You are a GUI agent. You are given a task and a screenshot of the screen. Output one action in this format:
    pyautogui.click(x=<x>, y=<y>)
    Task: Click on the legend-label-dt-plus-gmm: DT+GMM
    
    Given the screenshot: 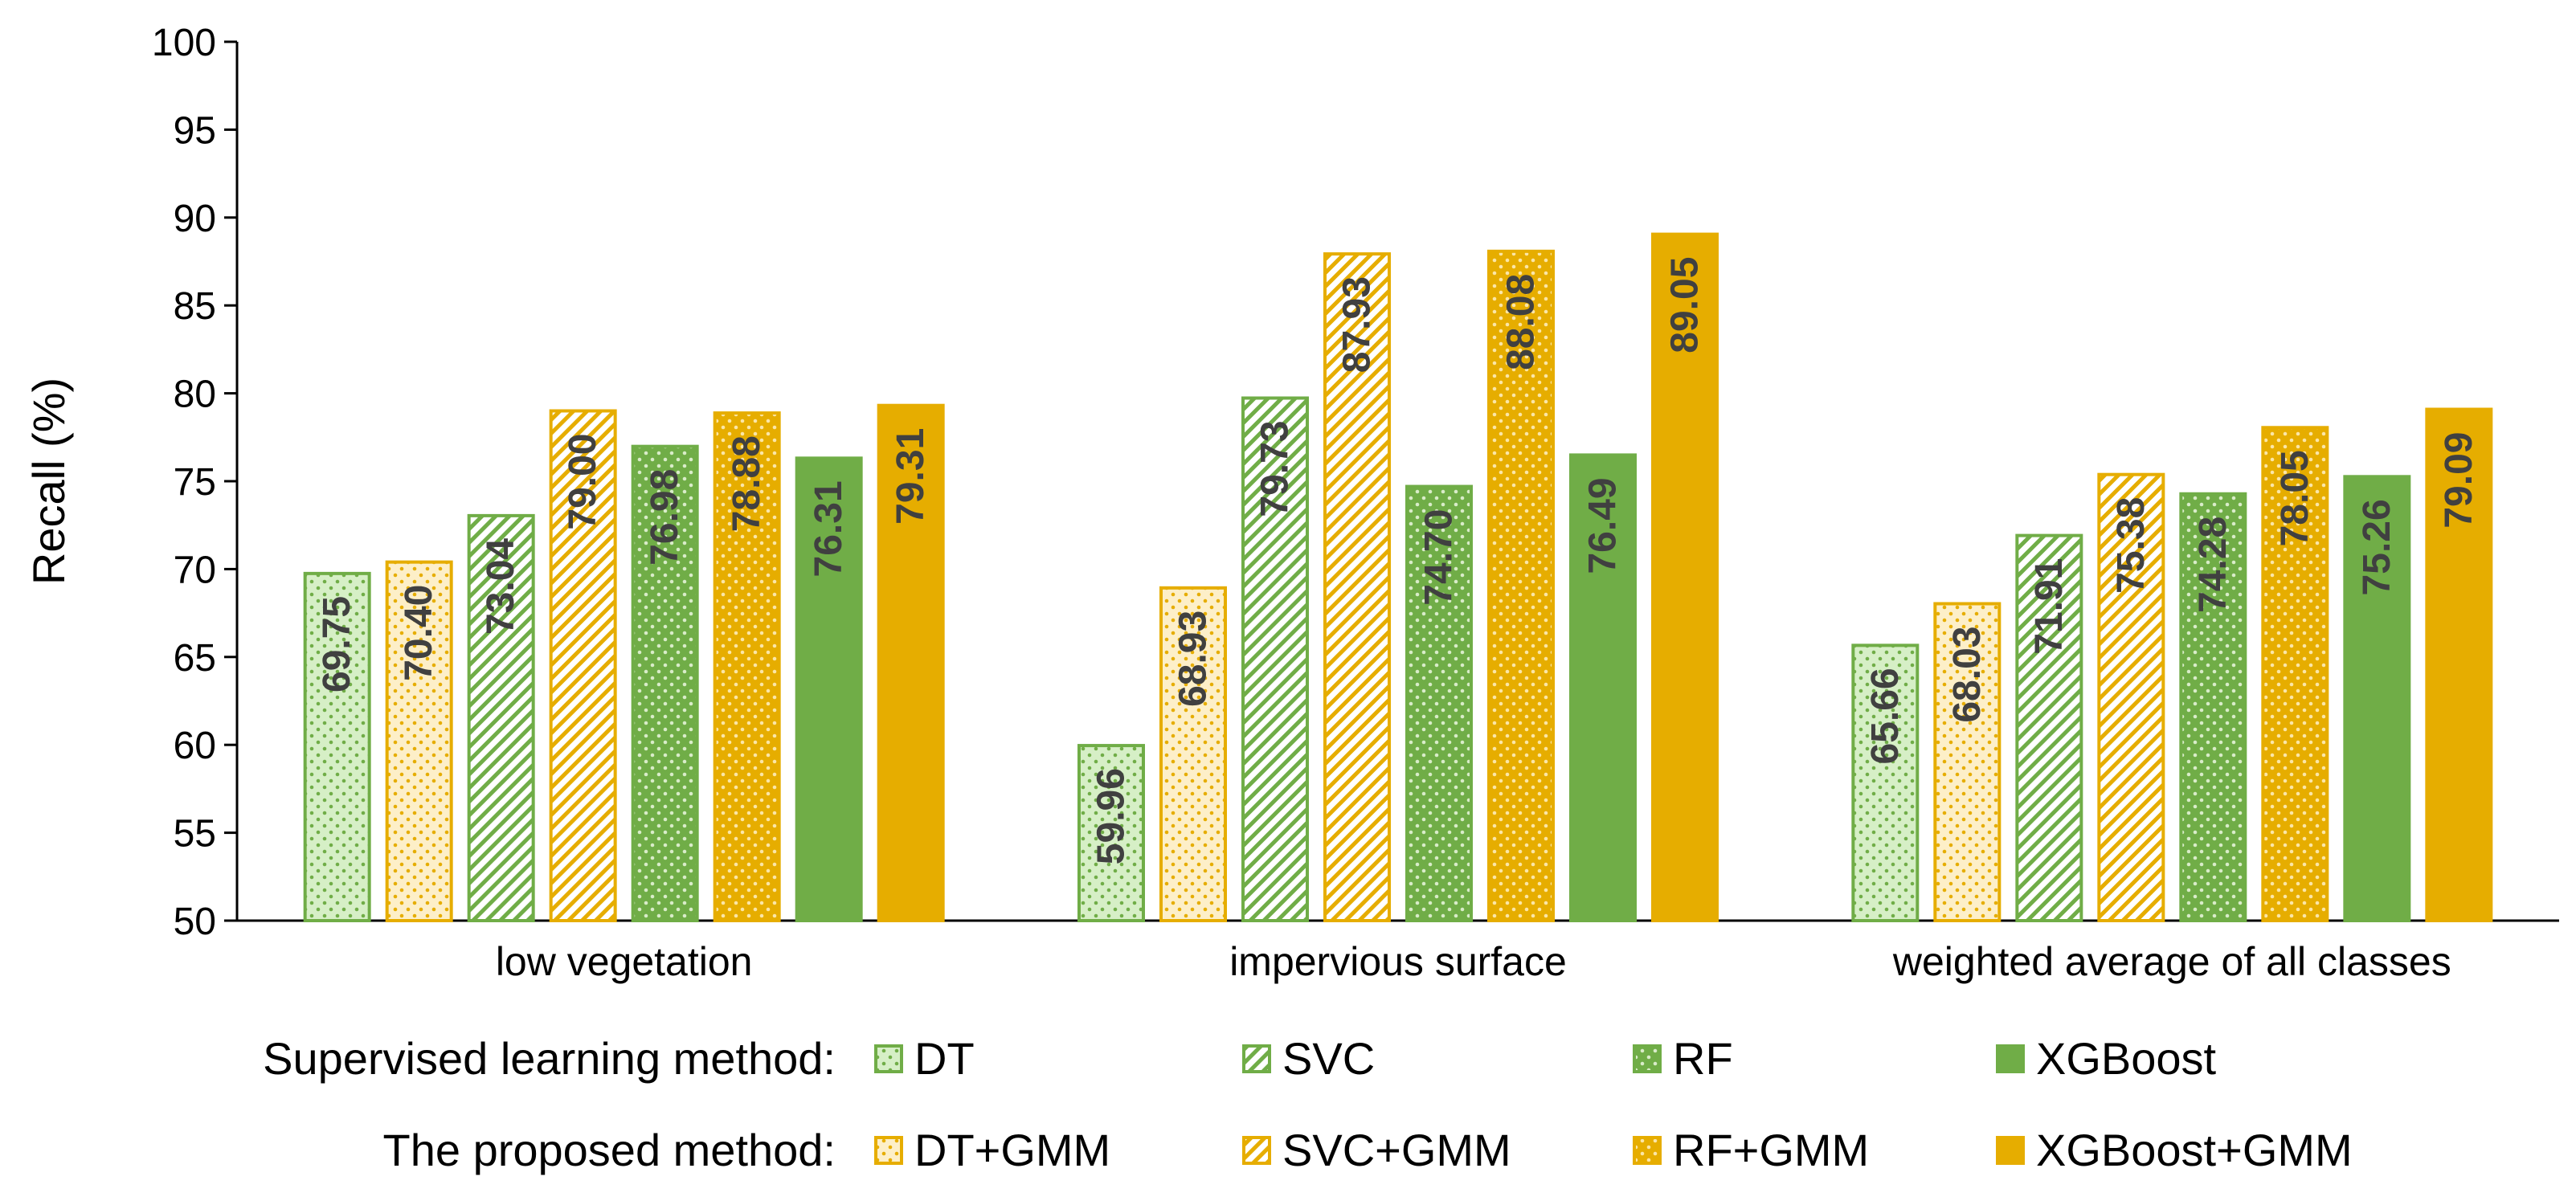 What is the action you would take?
    pyautogui.click(x=1012, y=1150)
    